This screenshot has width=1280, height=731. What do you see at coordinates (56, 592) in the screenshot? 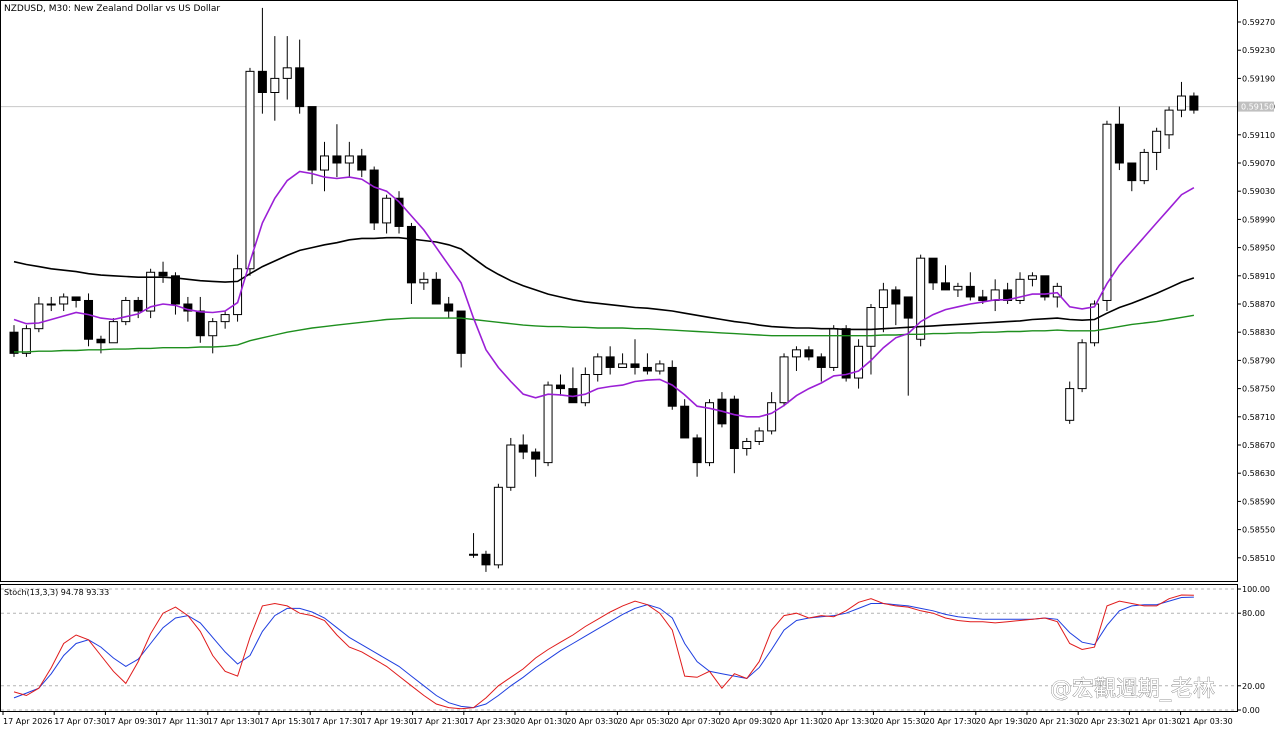
I see `indicator-label: Stoch(13,3,3) 94.78 93.33` at bounding box center [56, 592].